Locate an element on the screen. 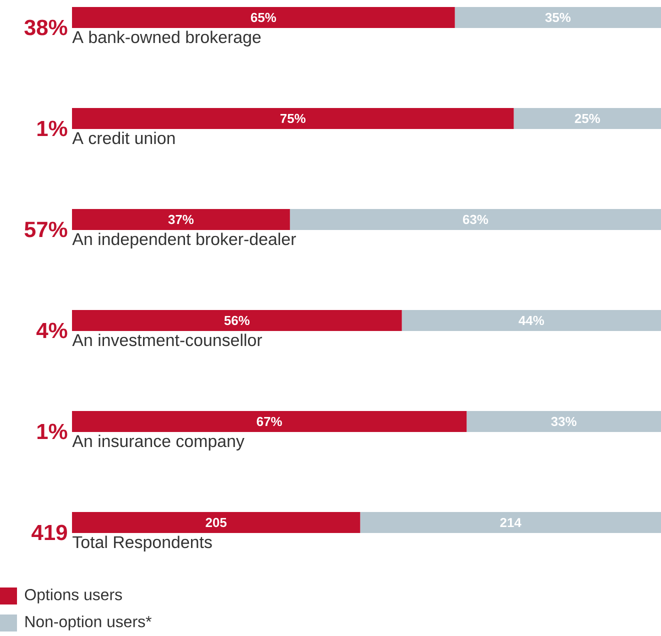  y-tick-label: An investment-counsellor is located at coordinates (167, 340).